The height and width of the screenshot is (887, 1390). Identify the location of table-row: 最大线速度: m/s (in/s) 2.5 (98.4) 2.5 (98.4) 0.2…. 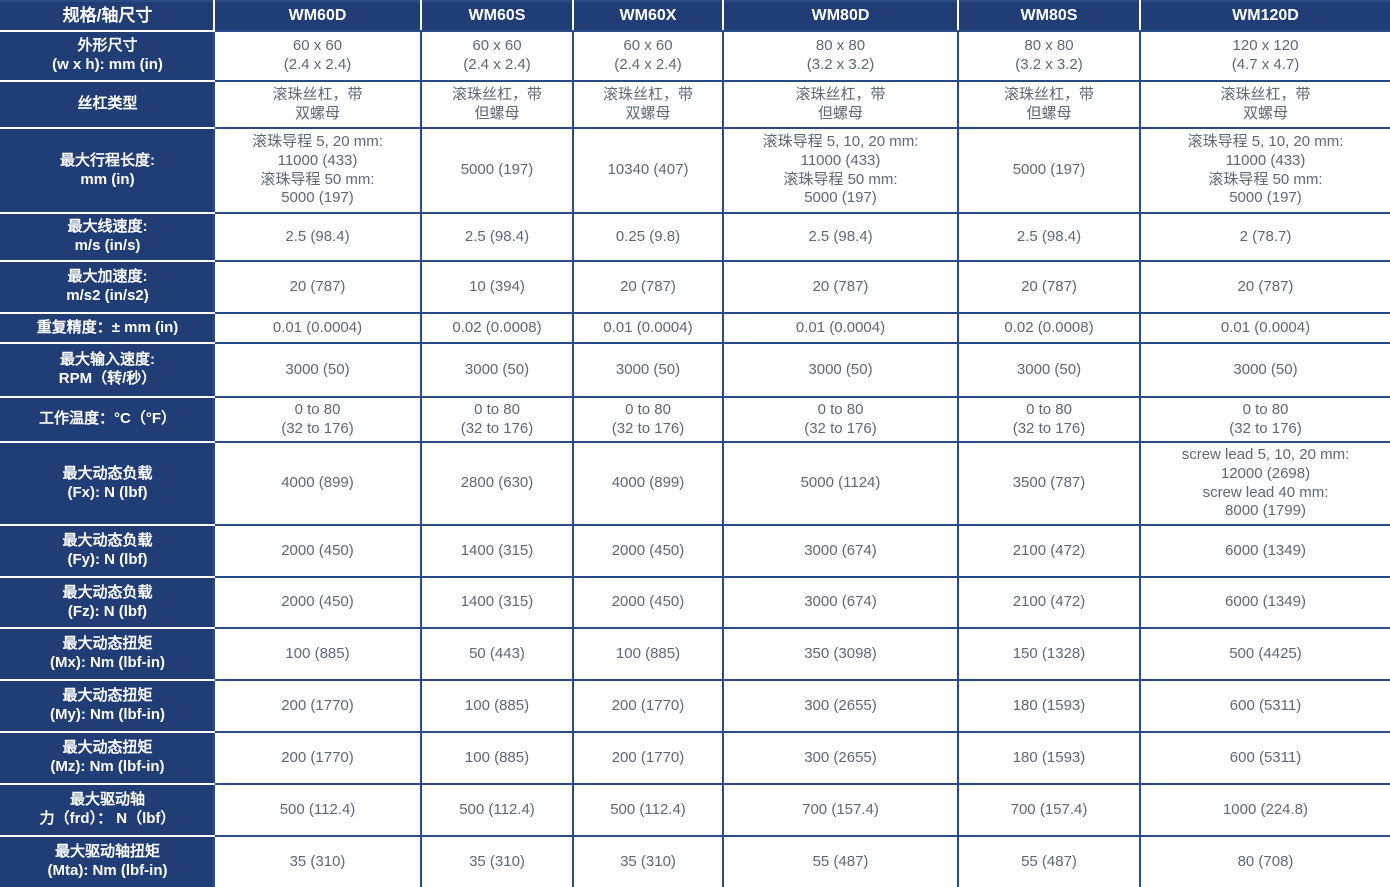
(695, 237).